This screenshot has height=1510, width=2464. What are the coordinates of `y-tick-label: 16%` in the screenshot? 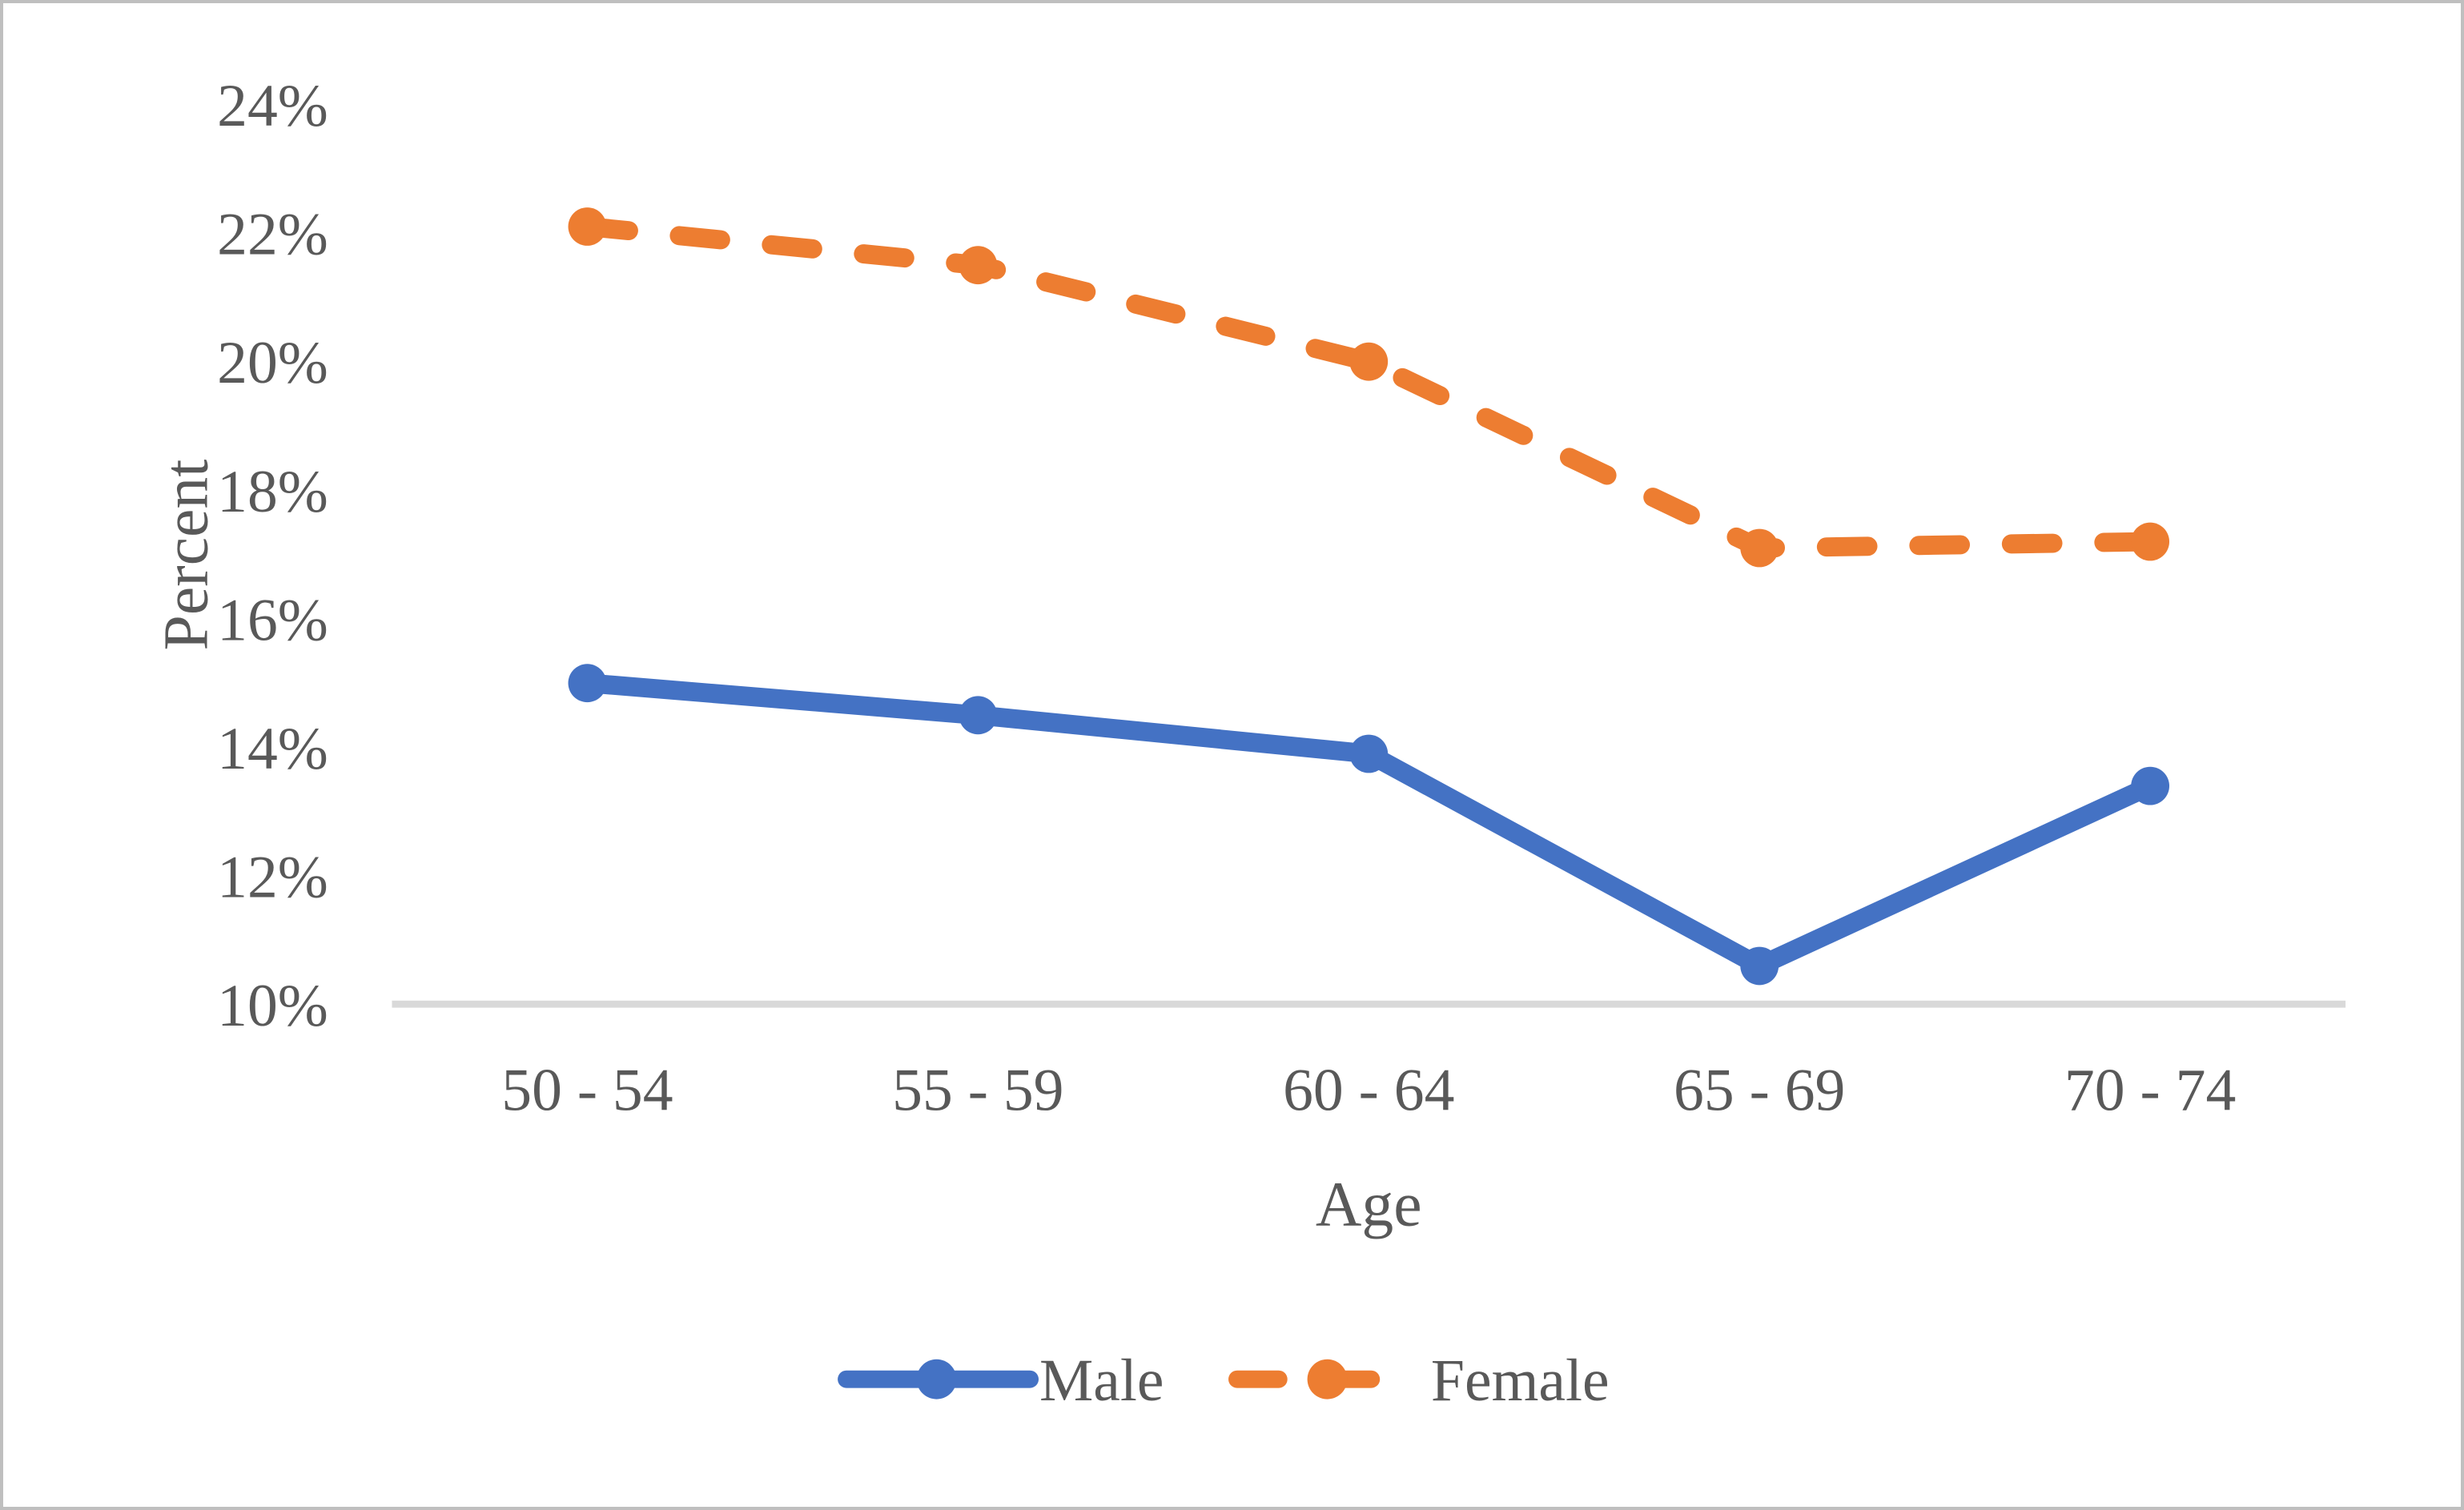 It's located at (272, 620).